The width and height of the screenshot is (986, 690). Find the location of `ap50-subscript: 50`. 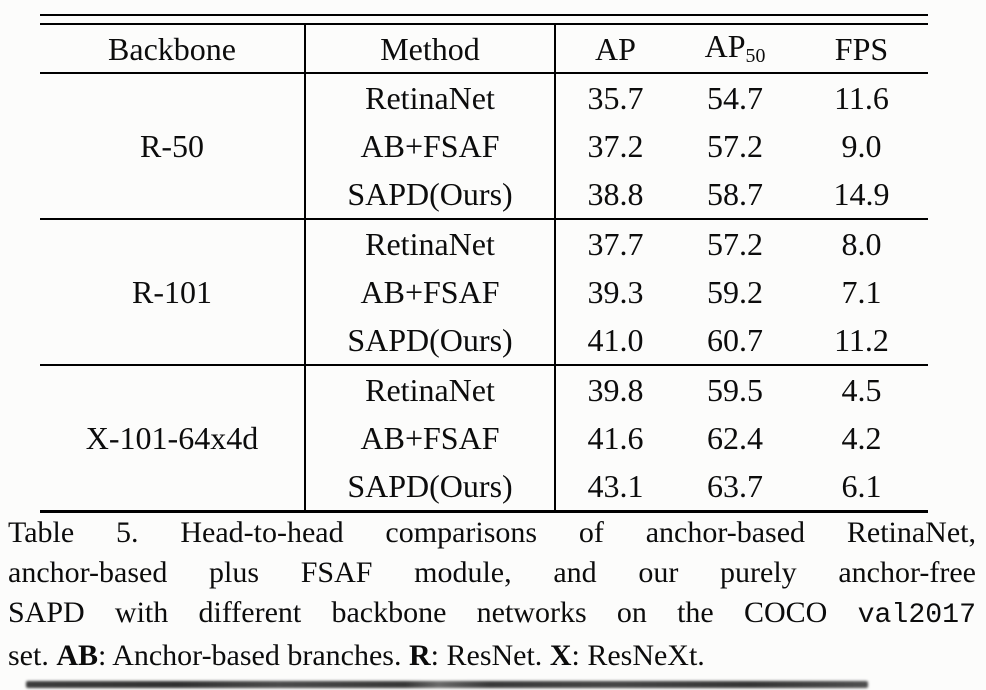

ap50-subscript: 50 is located at coordinates (755, 56).